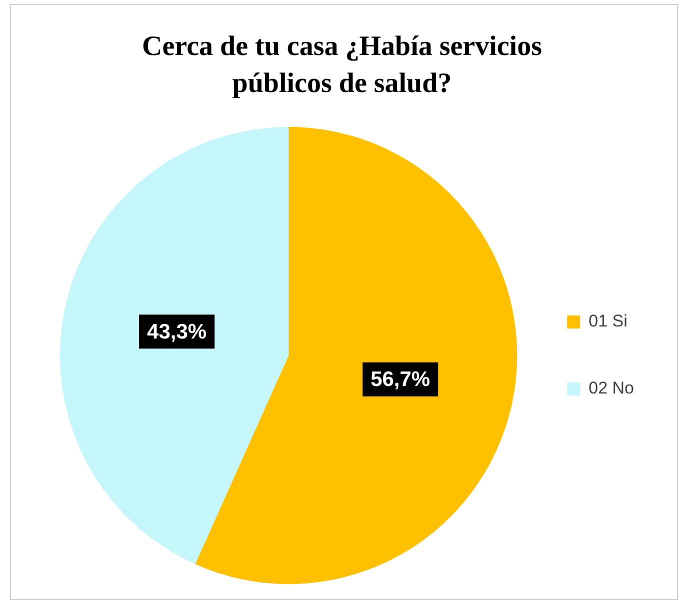  What do you see at coordinates (608, 321) in the screenshot?
I see `legend-label: 01 Si` at bounding box center [608, 321].